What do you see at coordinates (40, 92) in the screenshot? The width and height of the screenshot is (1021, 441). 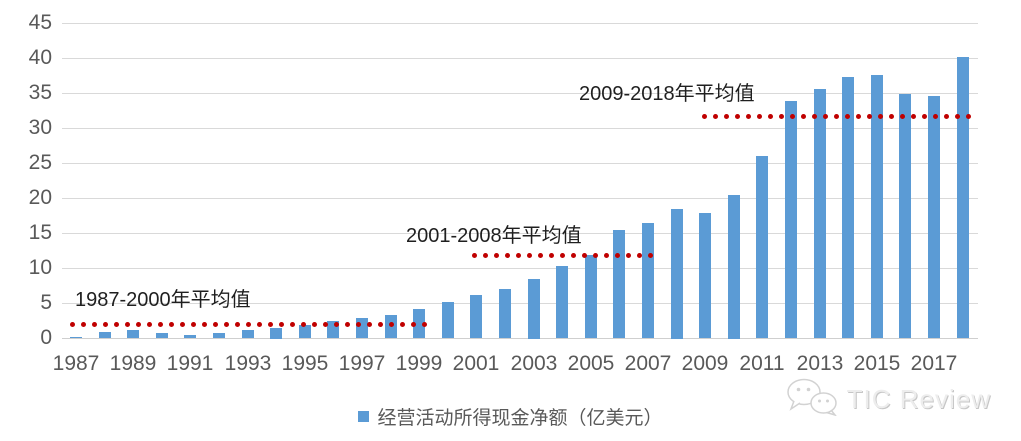 I see `y-tick-35: 35` at bounding box center [40, 92].